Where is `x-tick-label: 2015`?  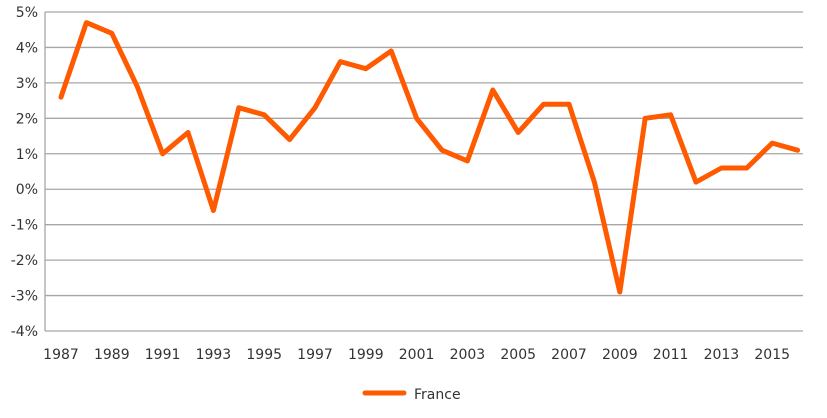 x-tick-label: 2015 is located at coordinates (772, 355).